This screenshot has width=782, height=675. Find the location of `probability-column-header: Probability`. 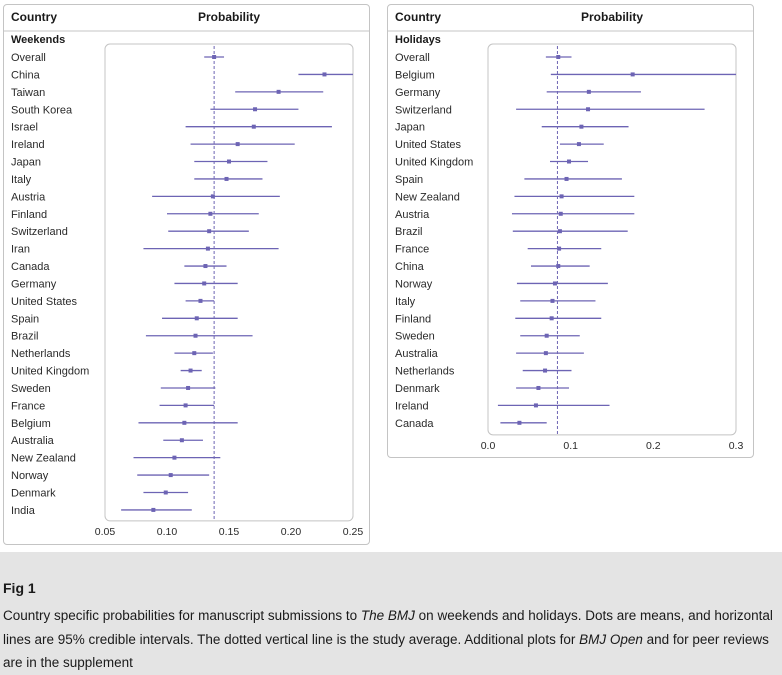

probability-column-header: Probability is located at coordinates (229, 17).